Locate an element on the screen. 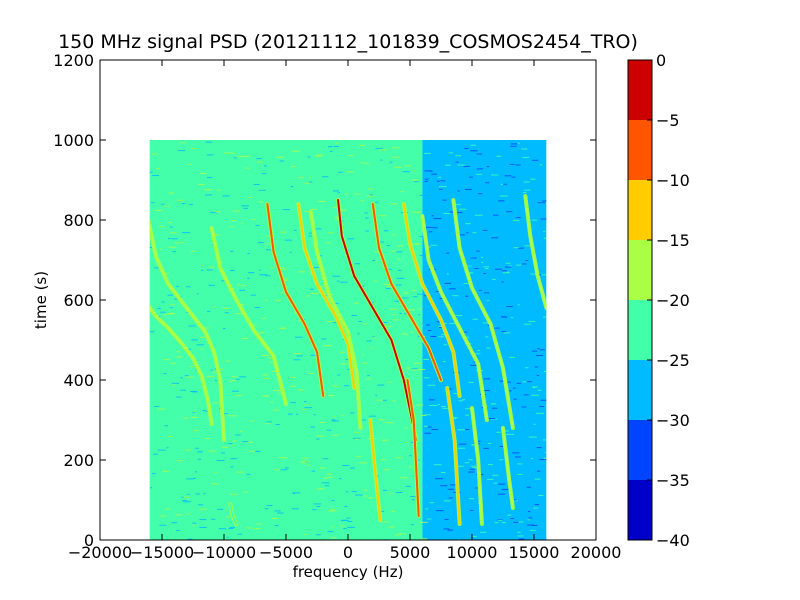 The width and height of the screenshot is (800, 600). x-tick-label: 0 is located at coordinates (348, 552).